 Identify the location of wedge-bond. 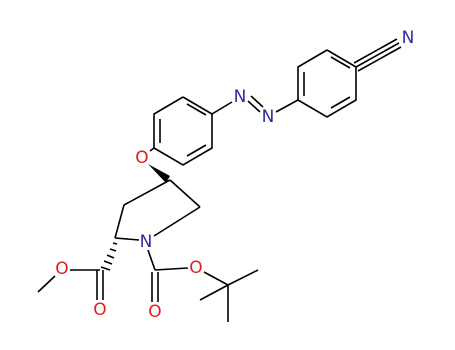
(159, 173).